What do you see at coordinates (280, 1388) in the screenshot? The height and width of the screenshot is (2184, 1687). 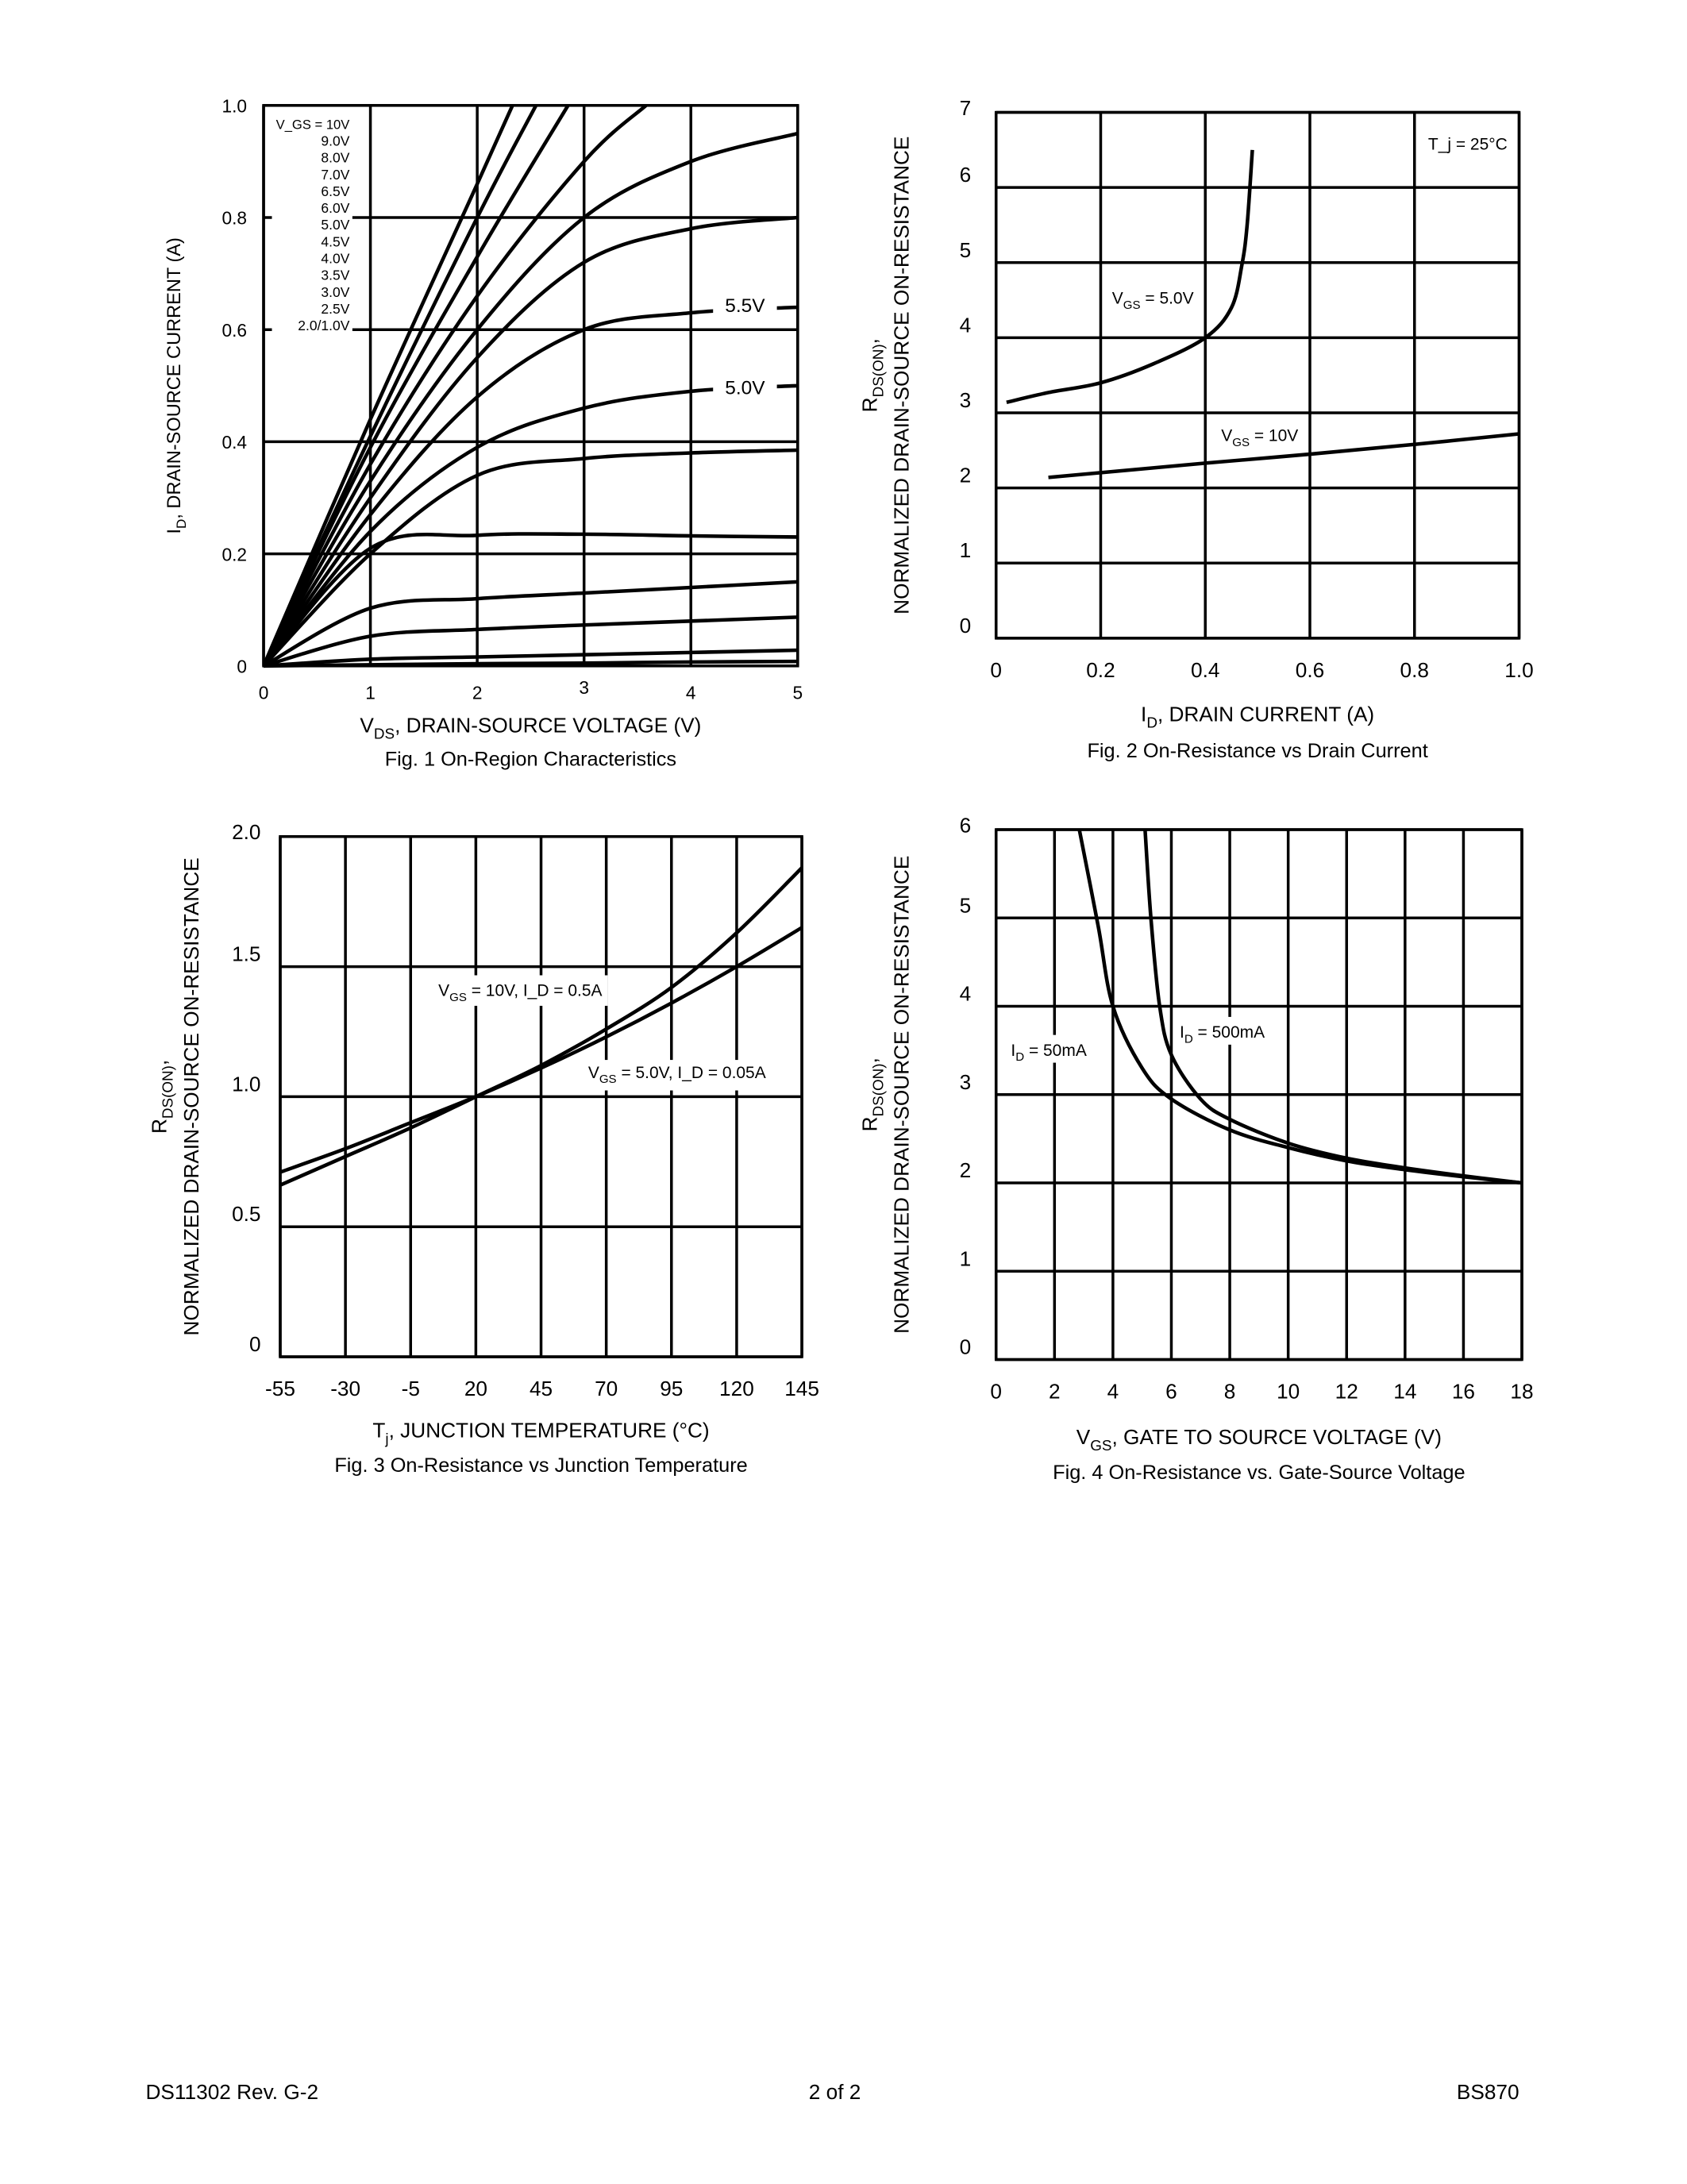 I see `fig3-x-tick-label: -55` at bounding box center [280, 1388].